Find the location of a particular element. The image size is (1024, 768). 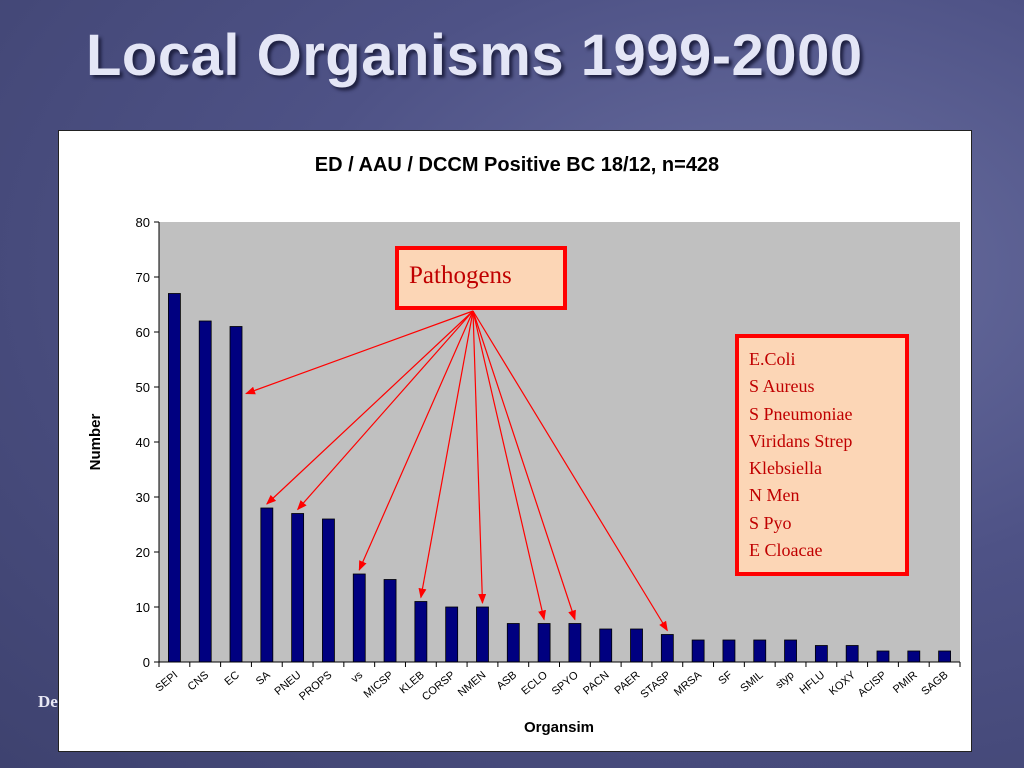

y-tick-label: 70 is located at coordinates (143, 277).